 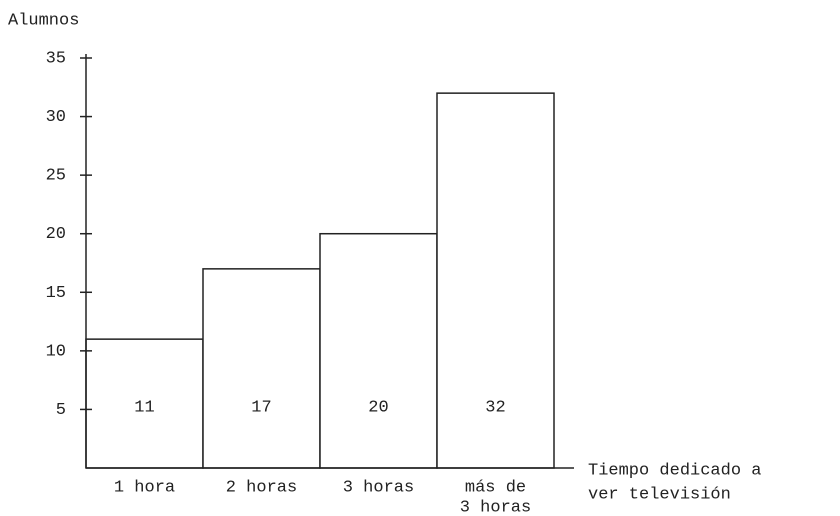 What do you see at coordinates (56, 351) in the screenshot?
I see `y-tick-label: 10` at bounding box center [56, 351].